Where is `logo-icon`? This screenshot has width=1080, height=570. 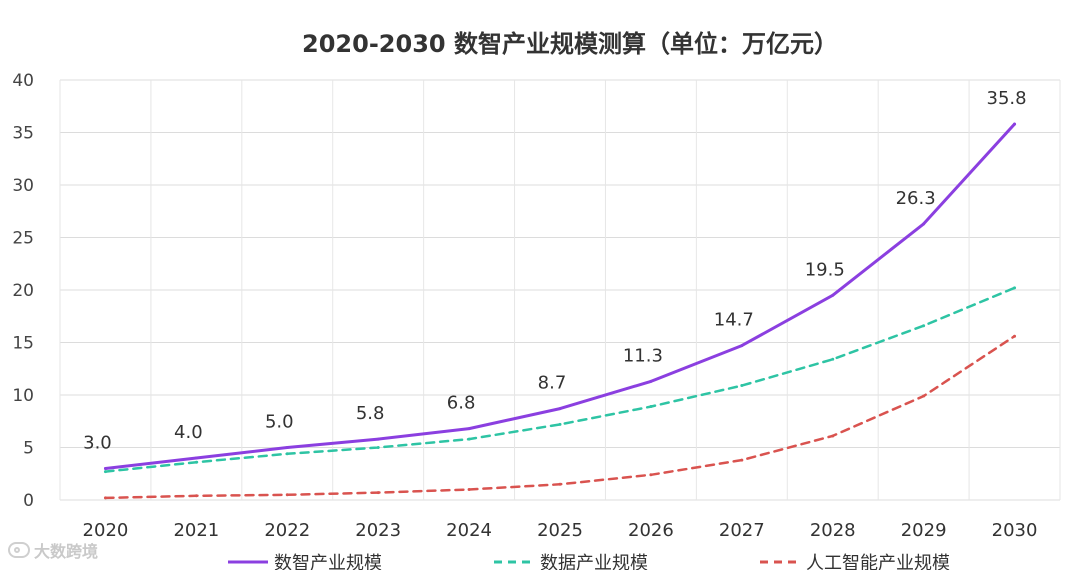
logo-icon is located at coordinates (19, 550).